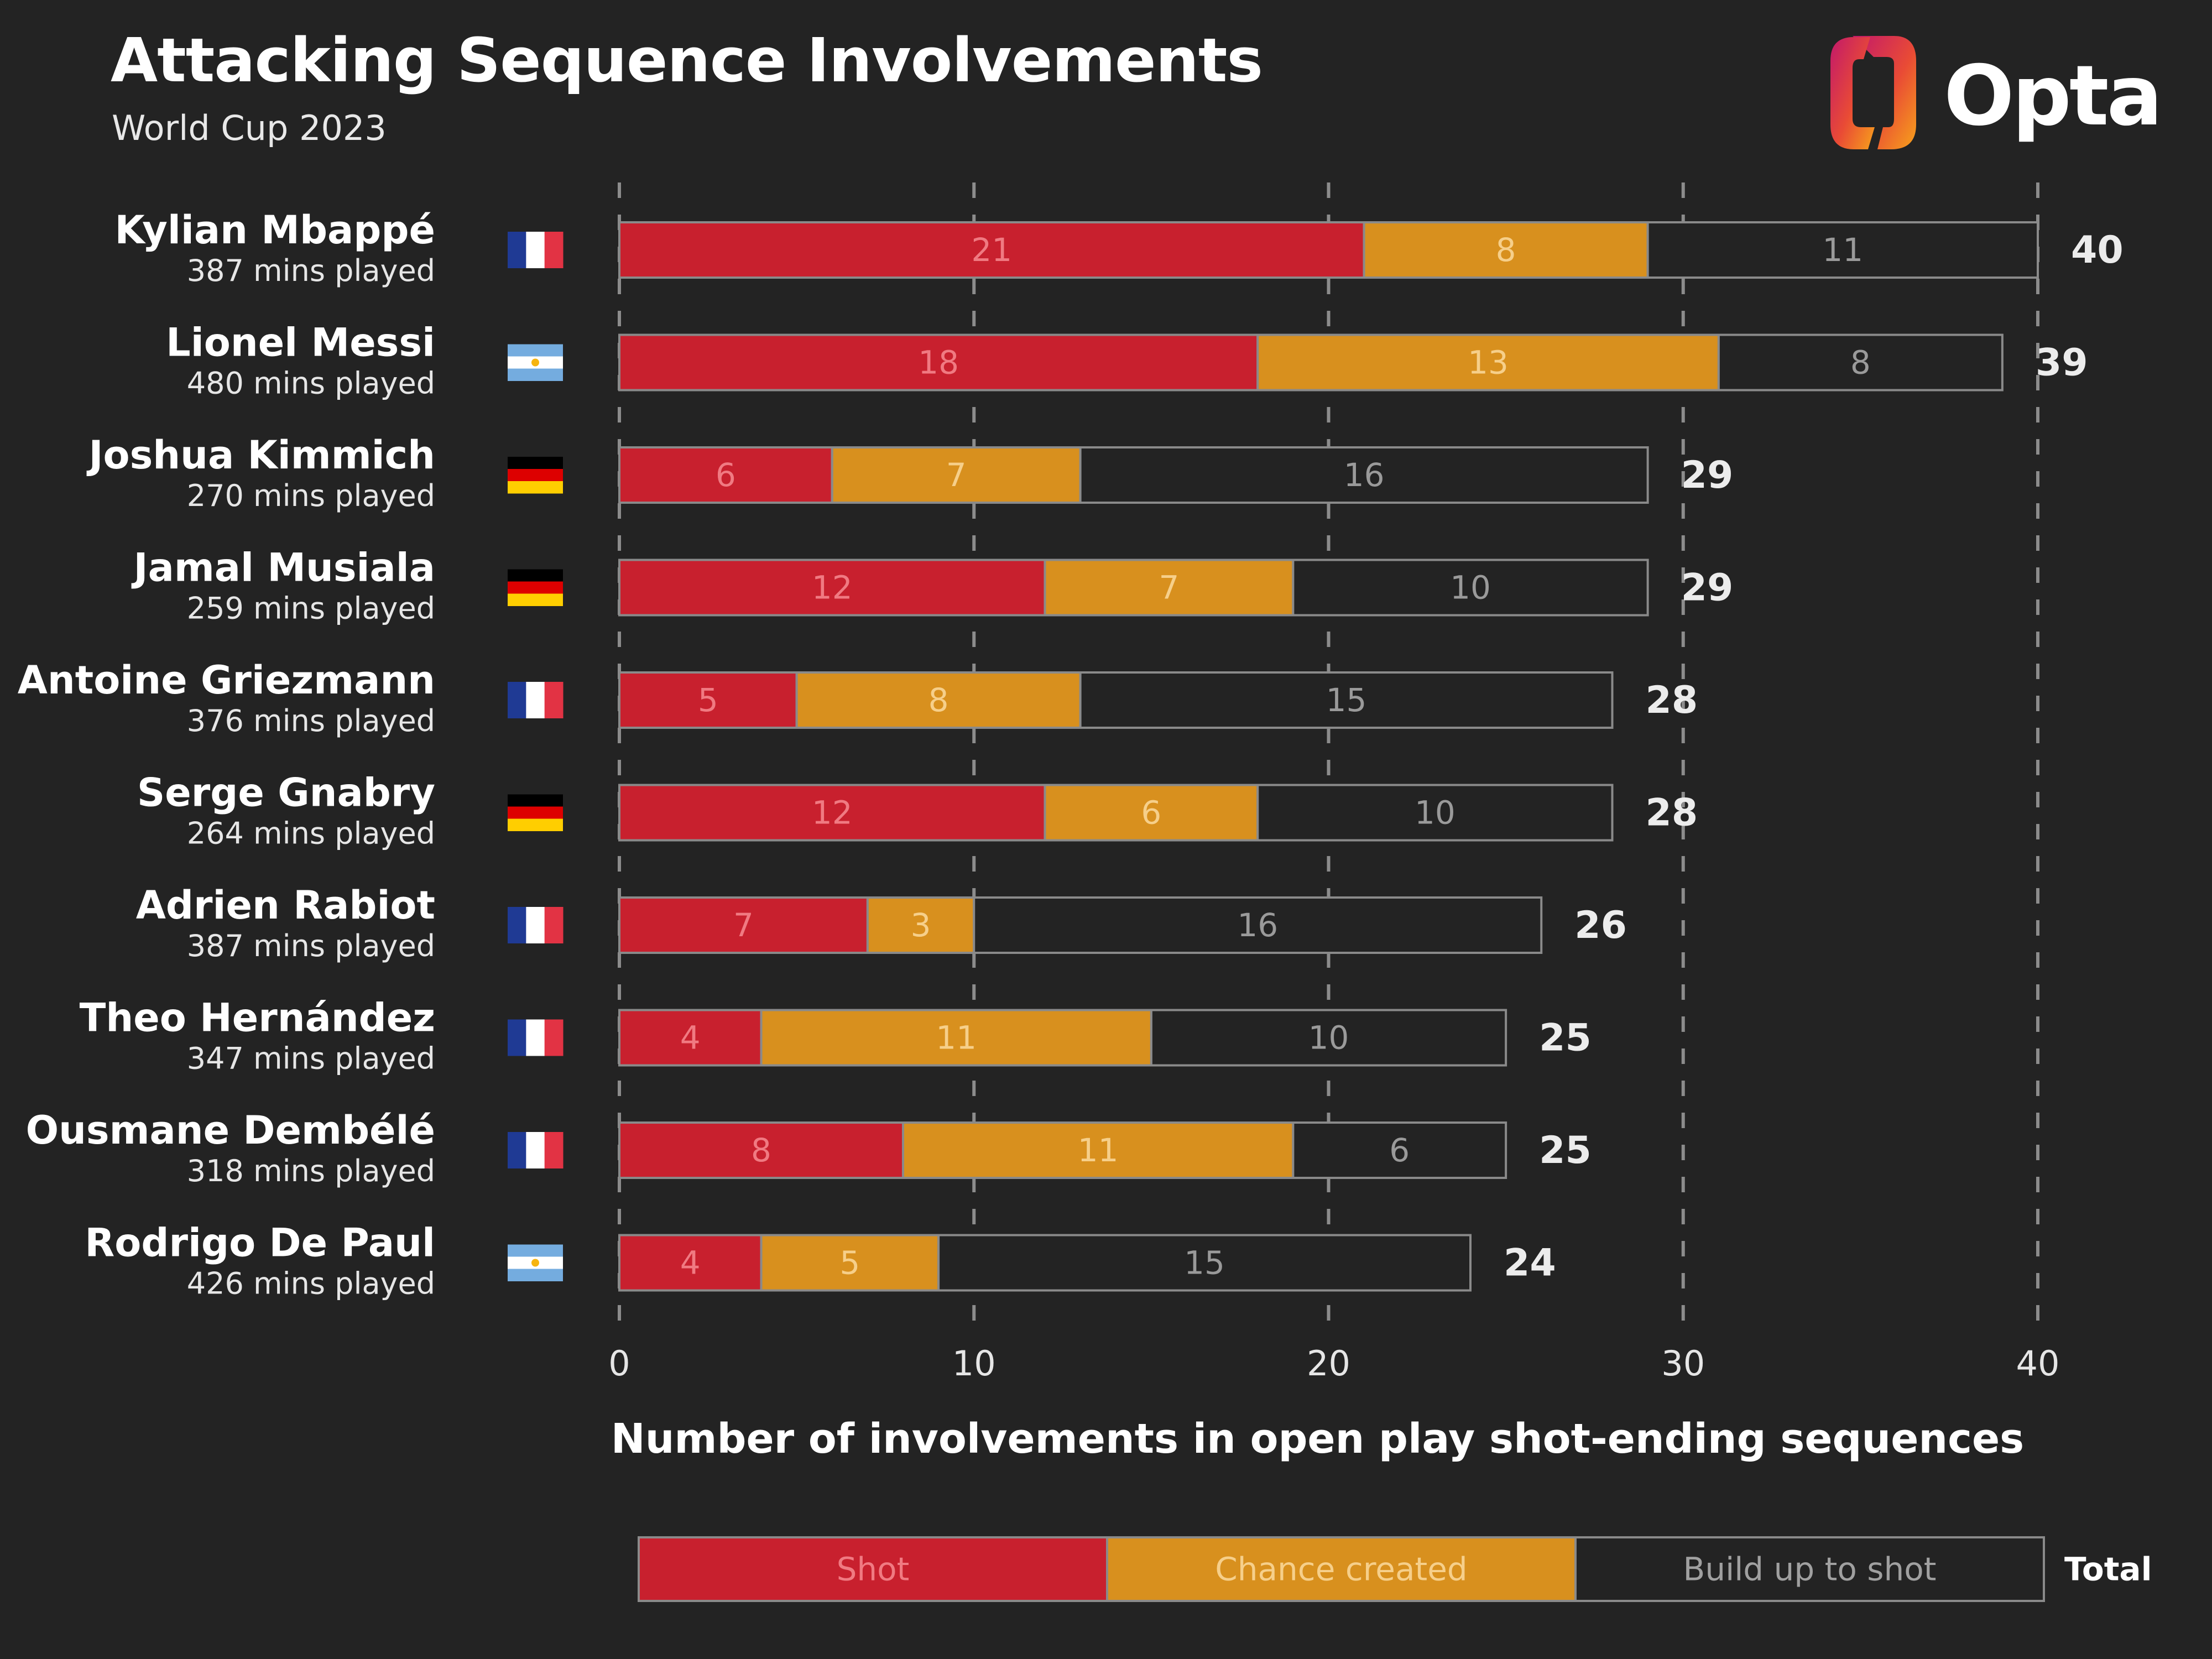  I want to click on opta-logo-icon, so click(1873, 92).